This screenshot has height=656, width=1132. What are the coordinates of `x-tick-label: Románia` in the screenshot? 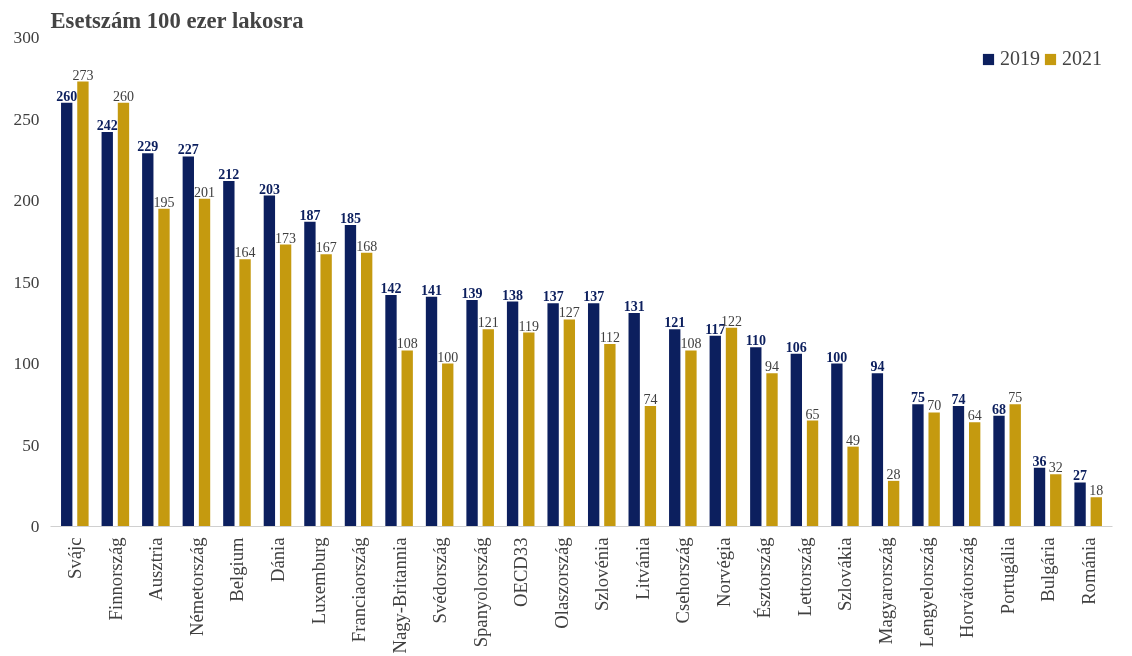 It's located at (1088, 570).